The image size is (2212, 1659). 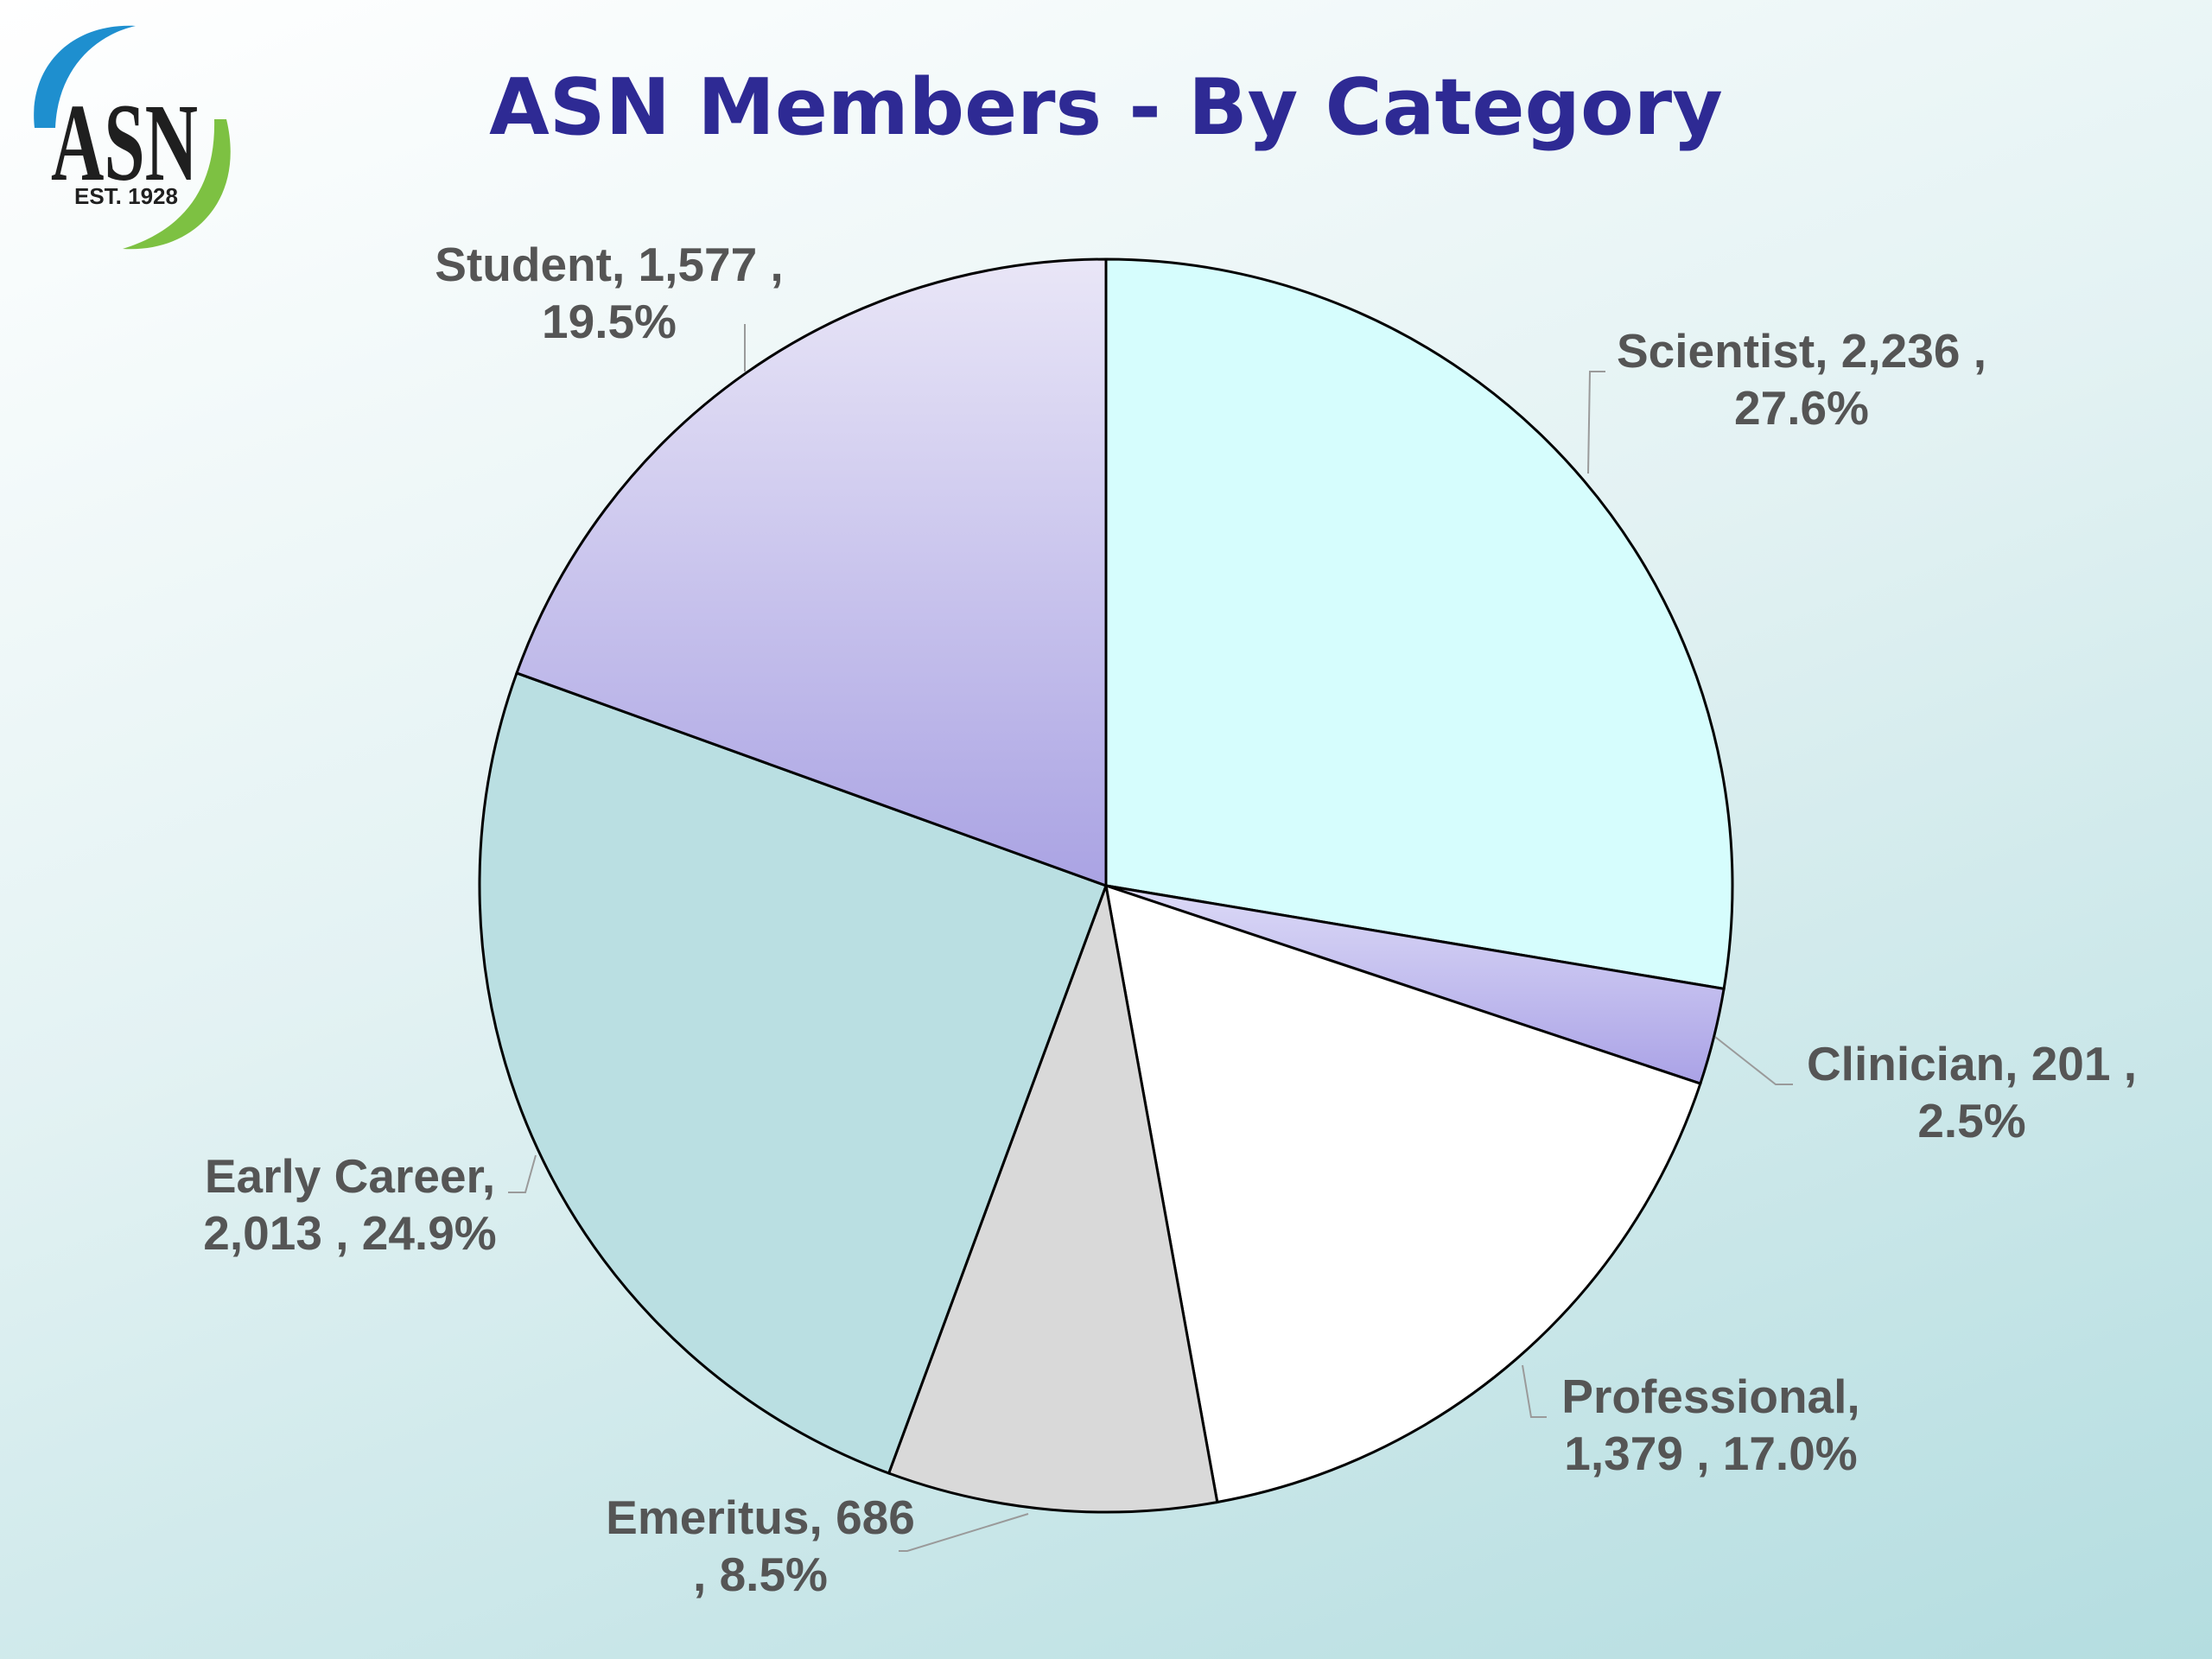 I want to click on pie-slice-scientist, so click(x=1419, y=624).